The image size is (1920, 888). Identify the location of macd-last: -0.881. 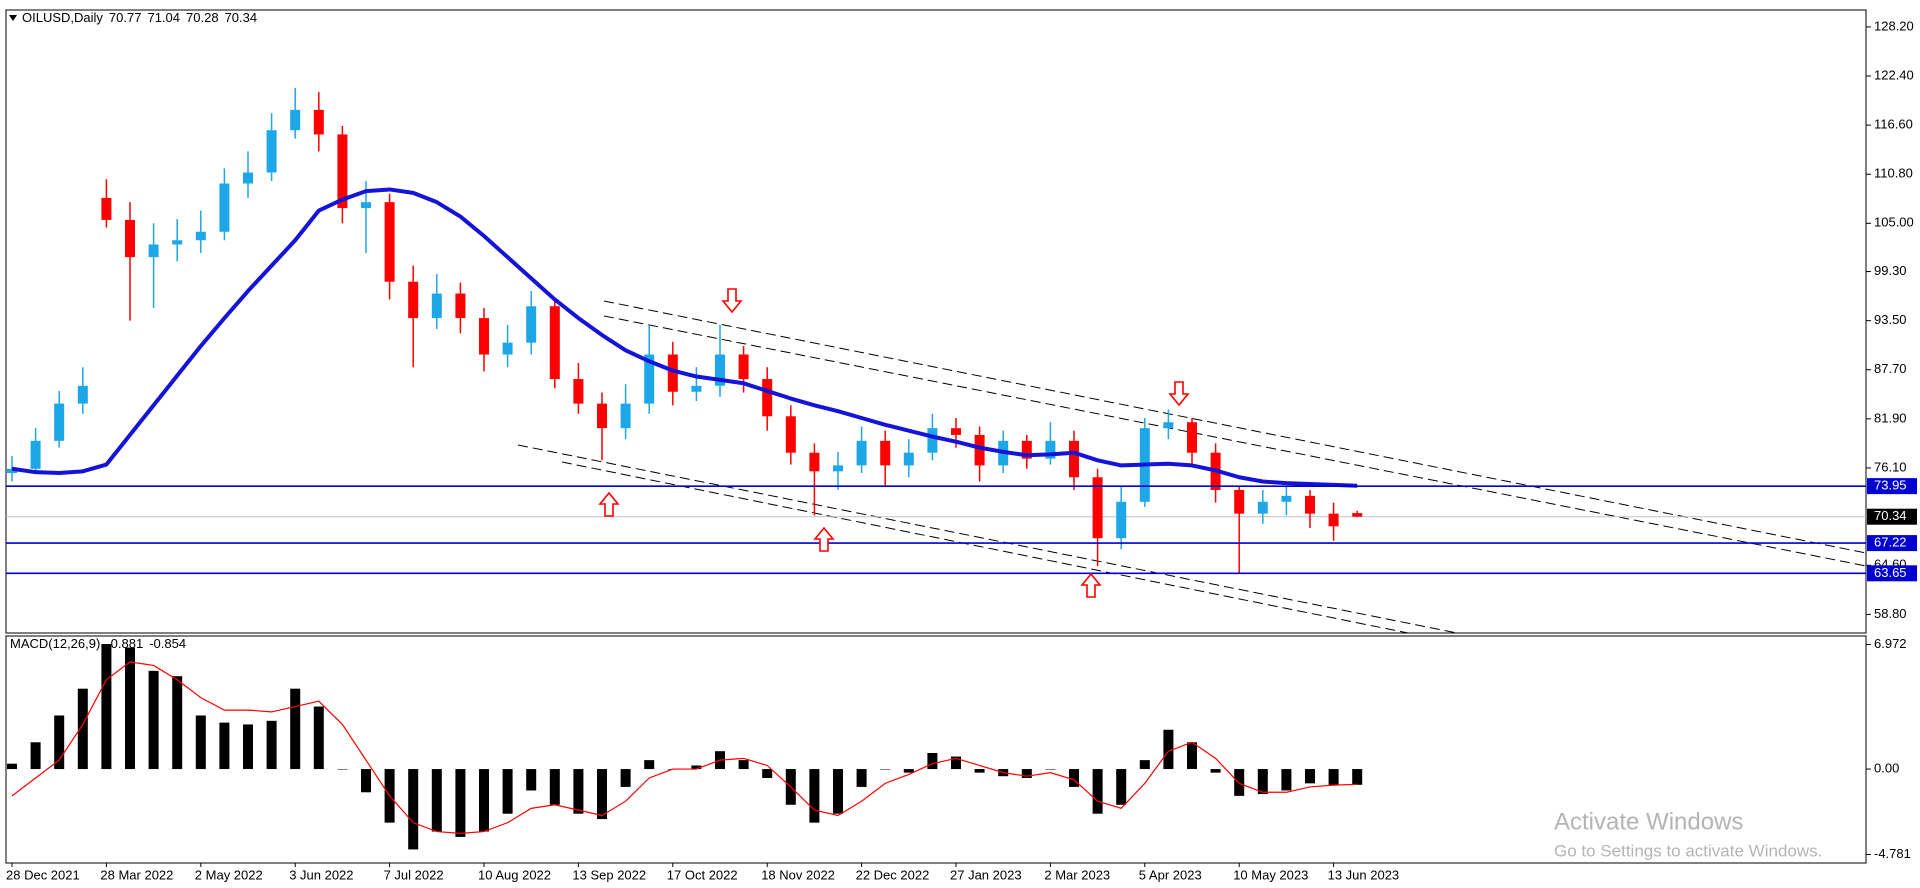
(124, 643).